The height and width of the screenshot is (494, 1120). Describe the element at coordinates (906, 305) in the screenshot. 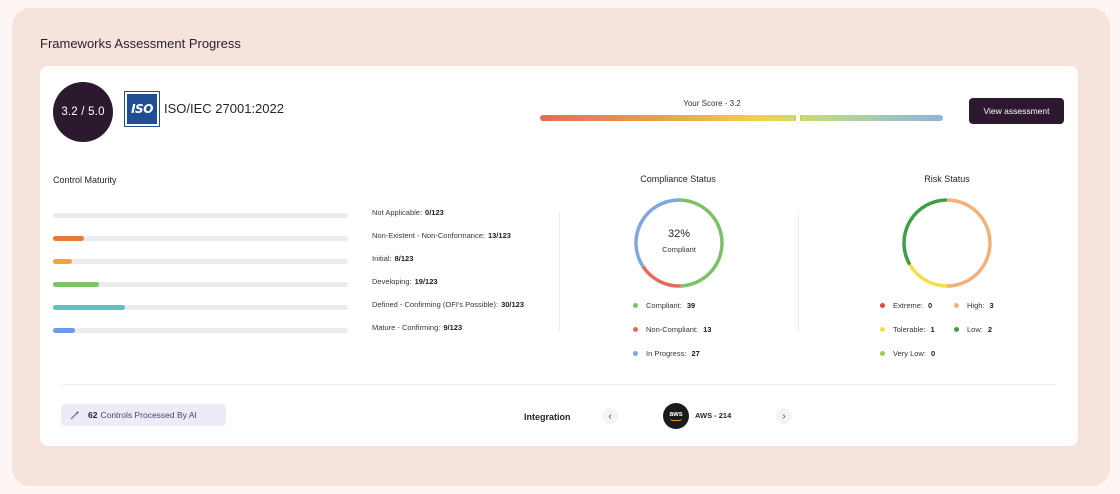

I see `legend-item: Extreme: 0` at that location.